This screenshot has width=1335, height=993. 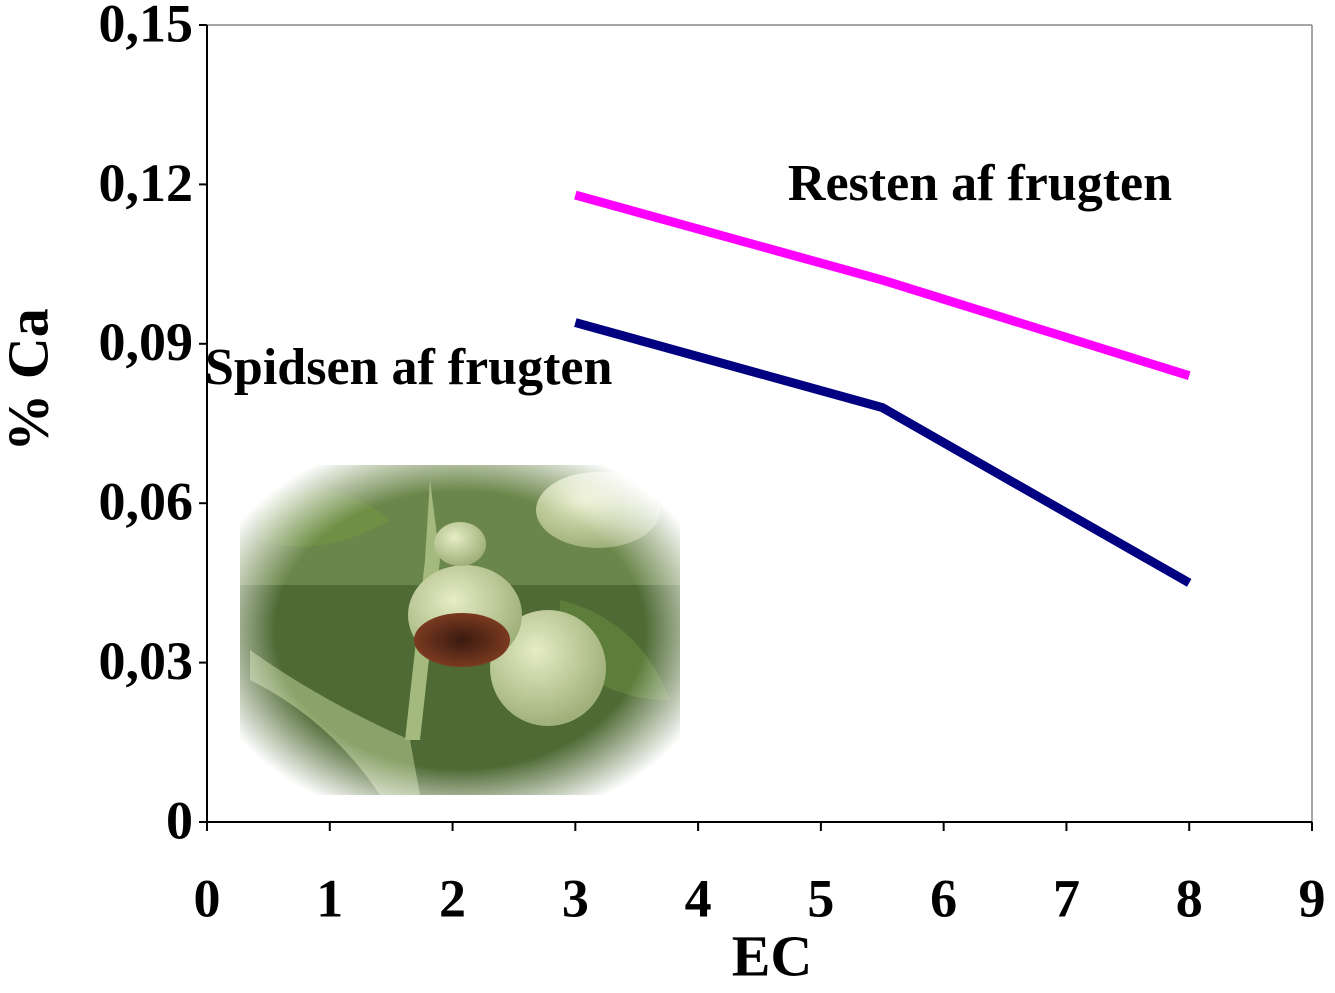 I want to click on x-tick-label: 5, so click(x=820, y=898).